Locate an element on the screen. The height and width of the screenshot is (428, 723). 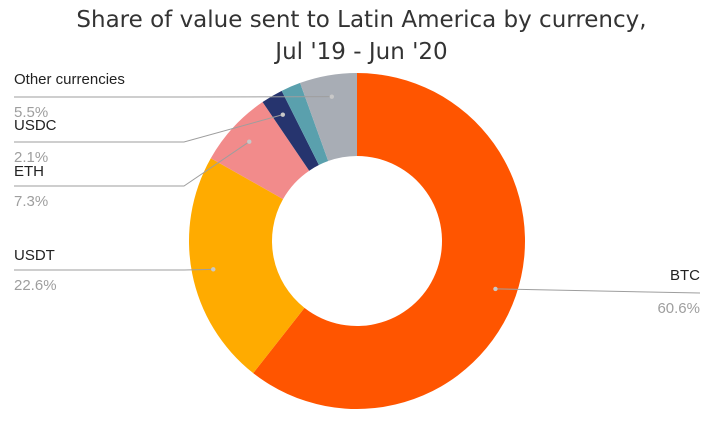
label-usdt-name: USDT is located at coordinates (34, 255).